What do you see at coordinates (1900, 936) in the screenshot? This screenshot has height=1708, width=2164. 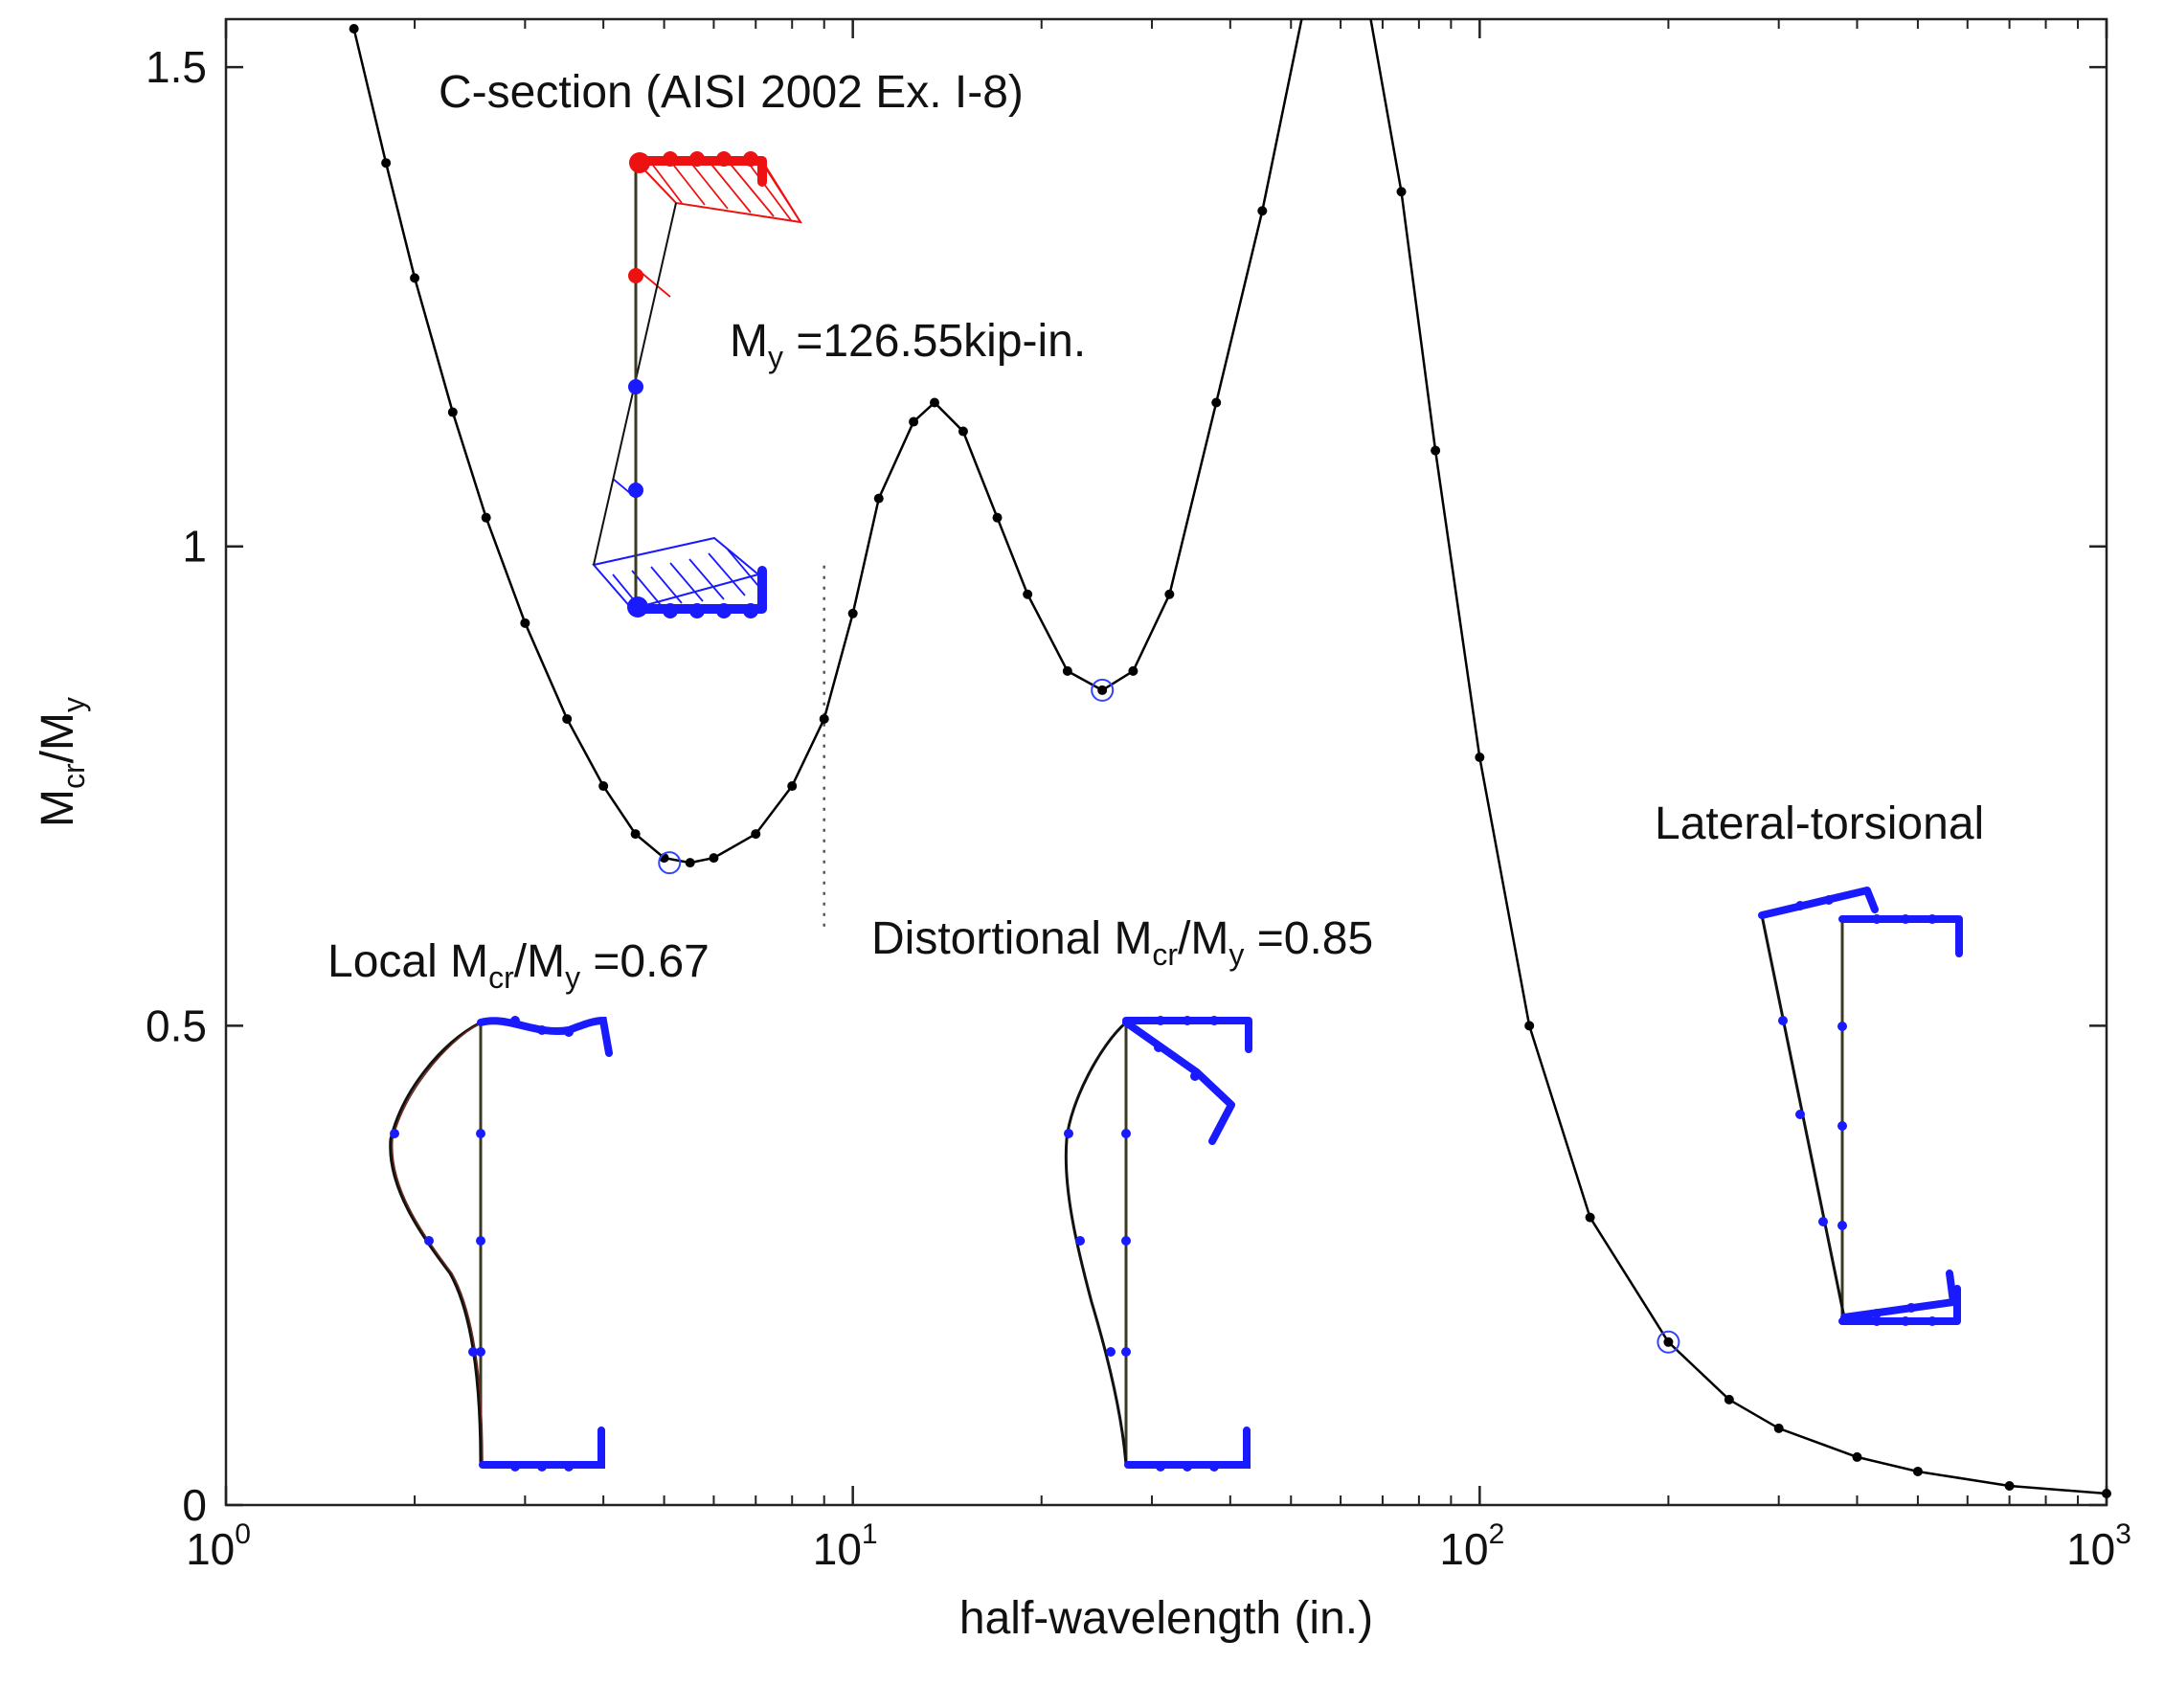 I see `lt-top-flange` at bounding box center [1900, 936].